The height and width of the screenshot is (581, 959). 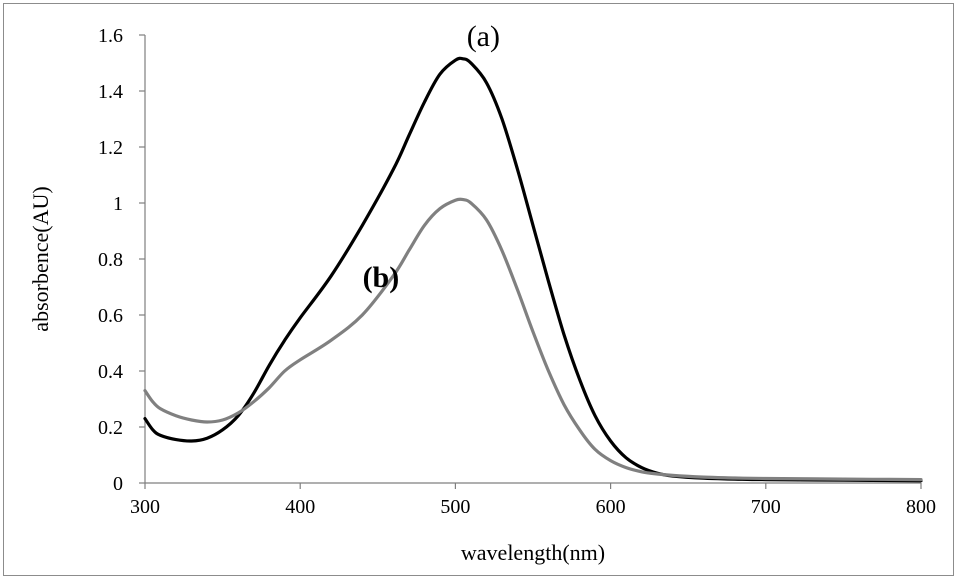 I want to click on y-tick-label: 1.4, so click(x=110, y=92).